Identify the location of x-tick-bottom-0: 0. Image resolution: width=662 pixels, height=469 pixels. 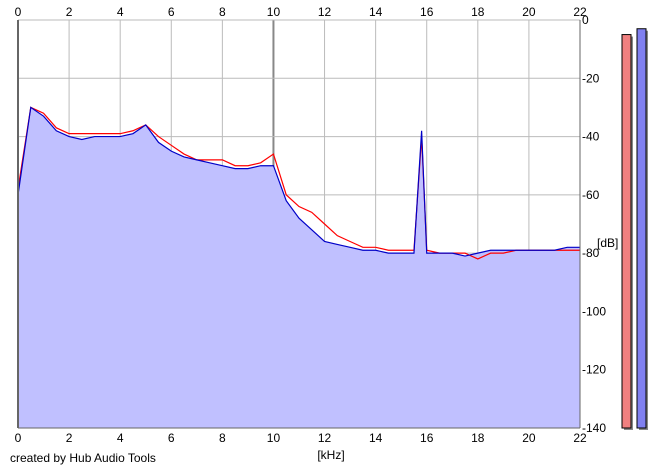
(18, 438).